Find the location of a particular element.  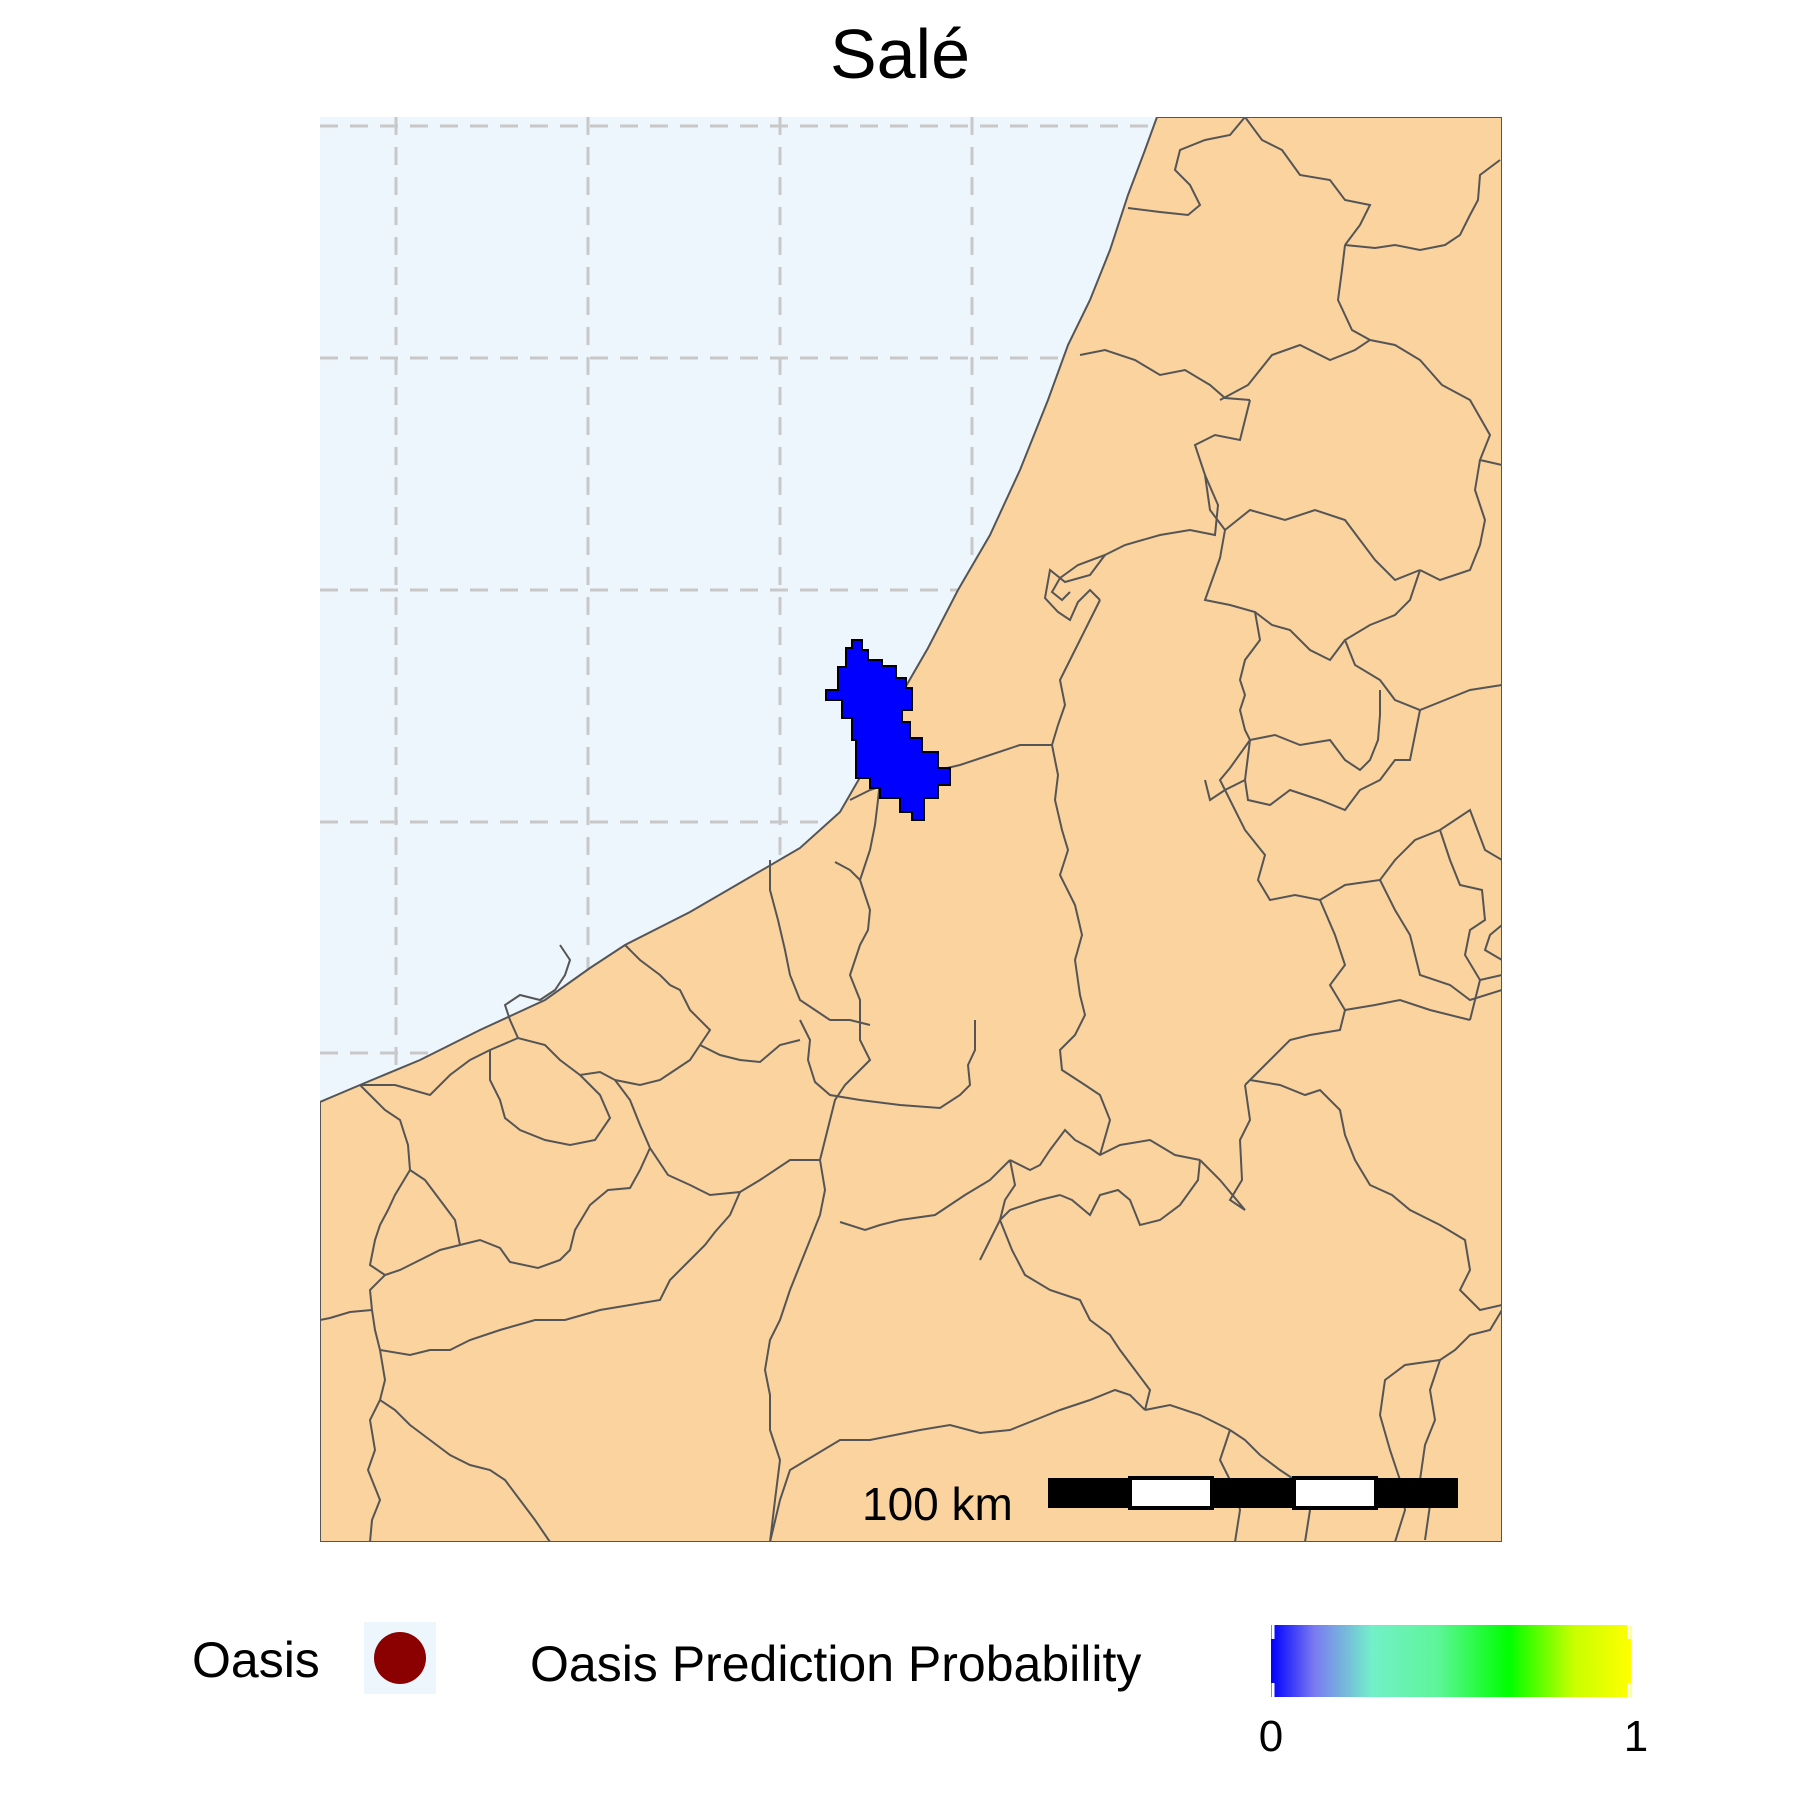

legend-probability-label: Oasis Prediction Probability is located at coordinates (836, 1664).